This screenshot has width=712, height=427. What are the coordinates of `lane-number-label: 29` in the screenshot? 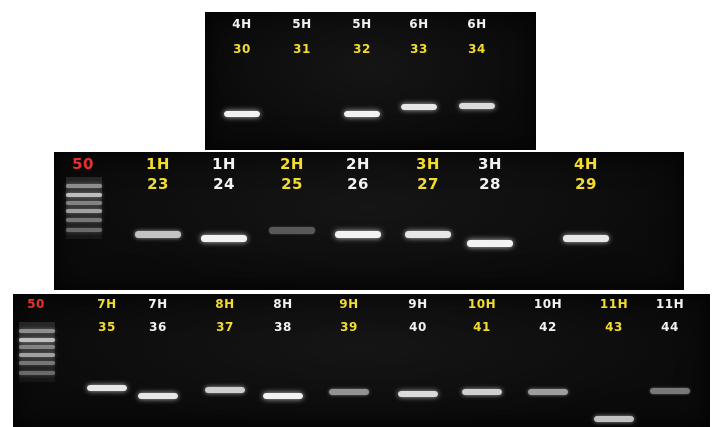 It's located at (586, 184).